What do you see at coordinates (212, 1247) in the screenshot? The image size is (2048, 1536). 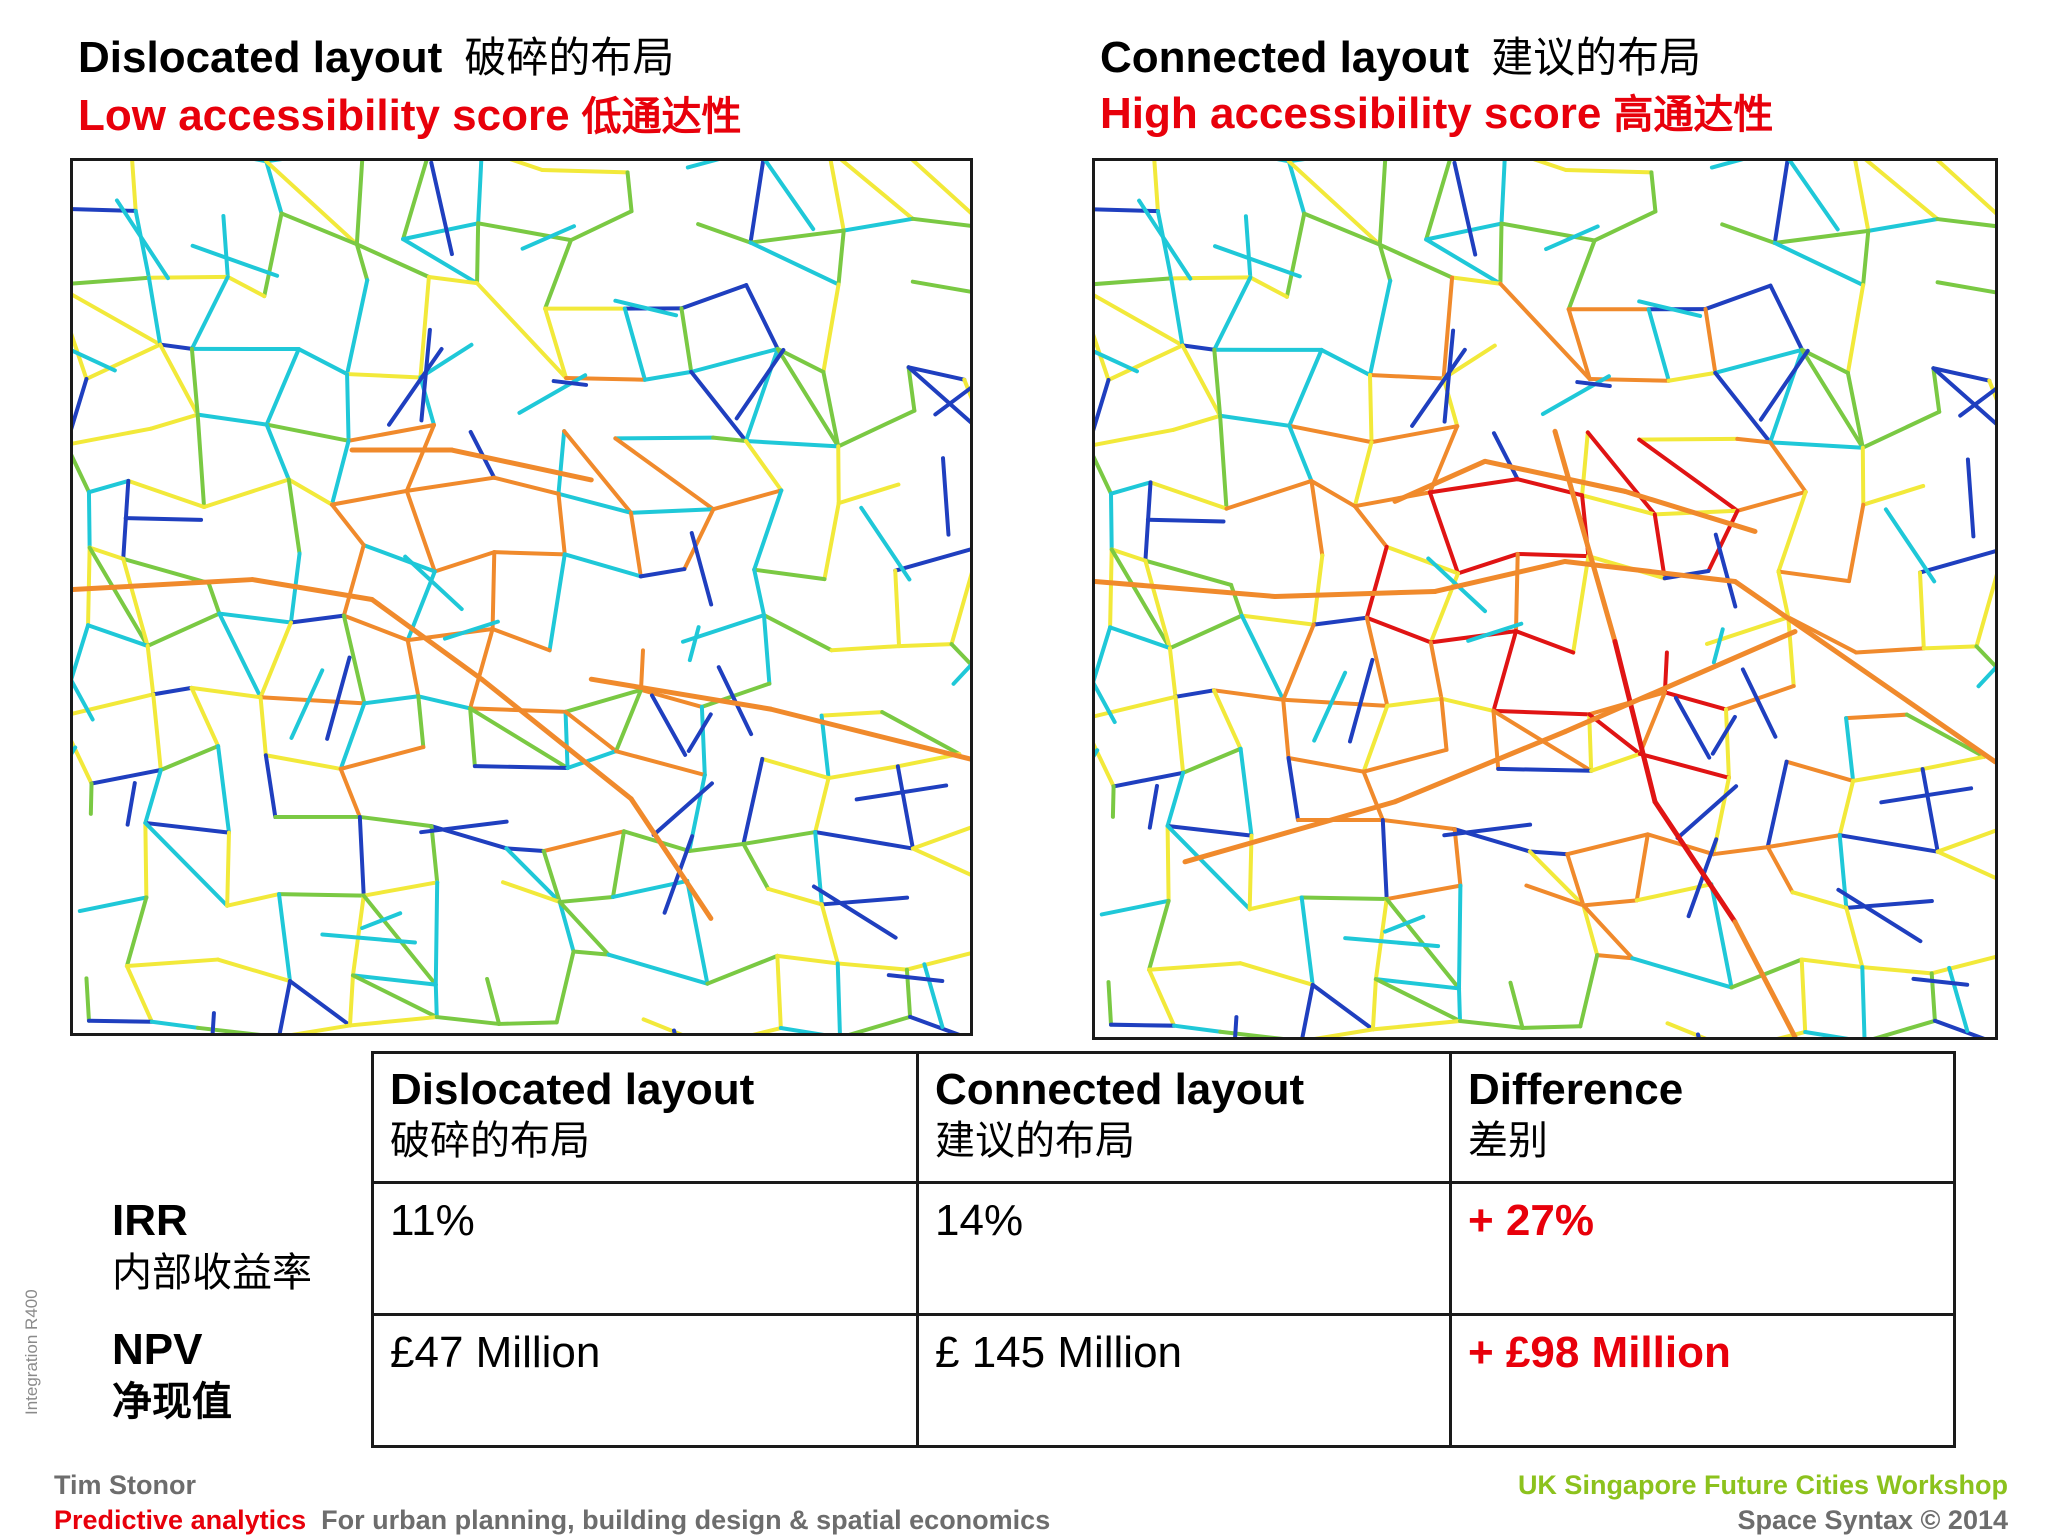 I see `irr-row-label: IRR 内部收益率` at bounding box center [212, 1247].